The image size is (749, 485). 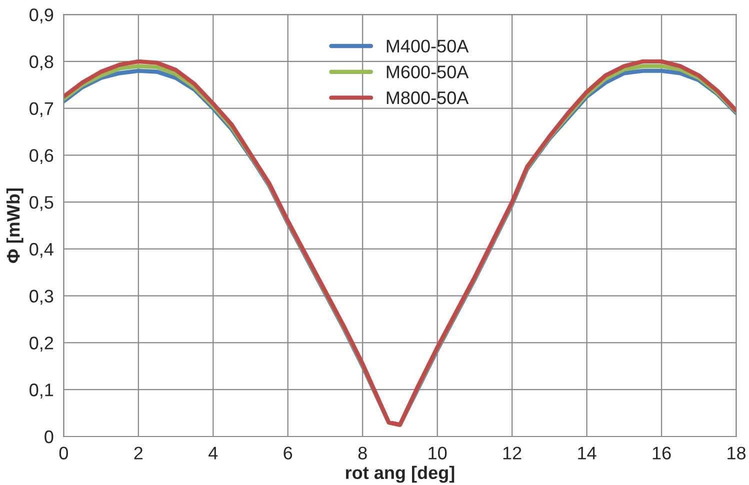 I want to click on y-tick-label: 0,4, so click(x=42, y=250).